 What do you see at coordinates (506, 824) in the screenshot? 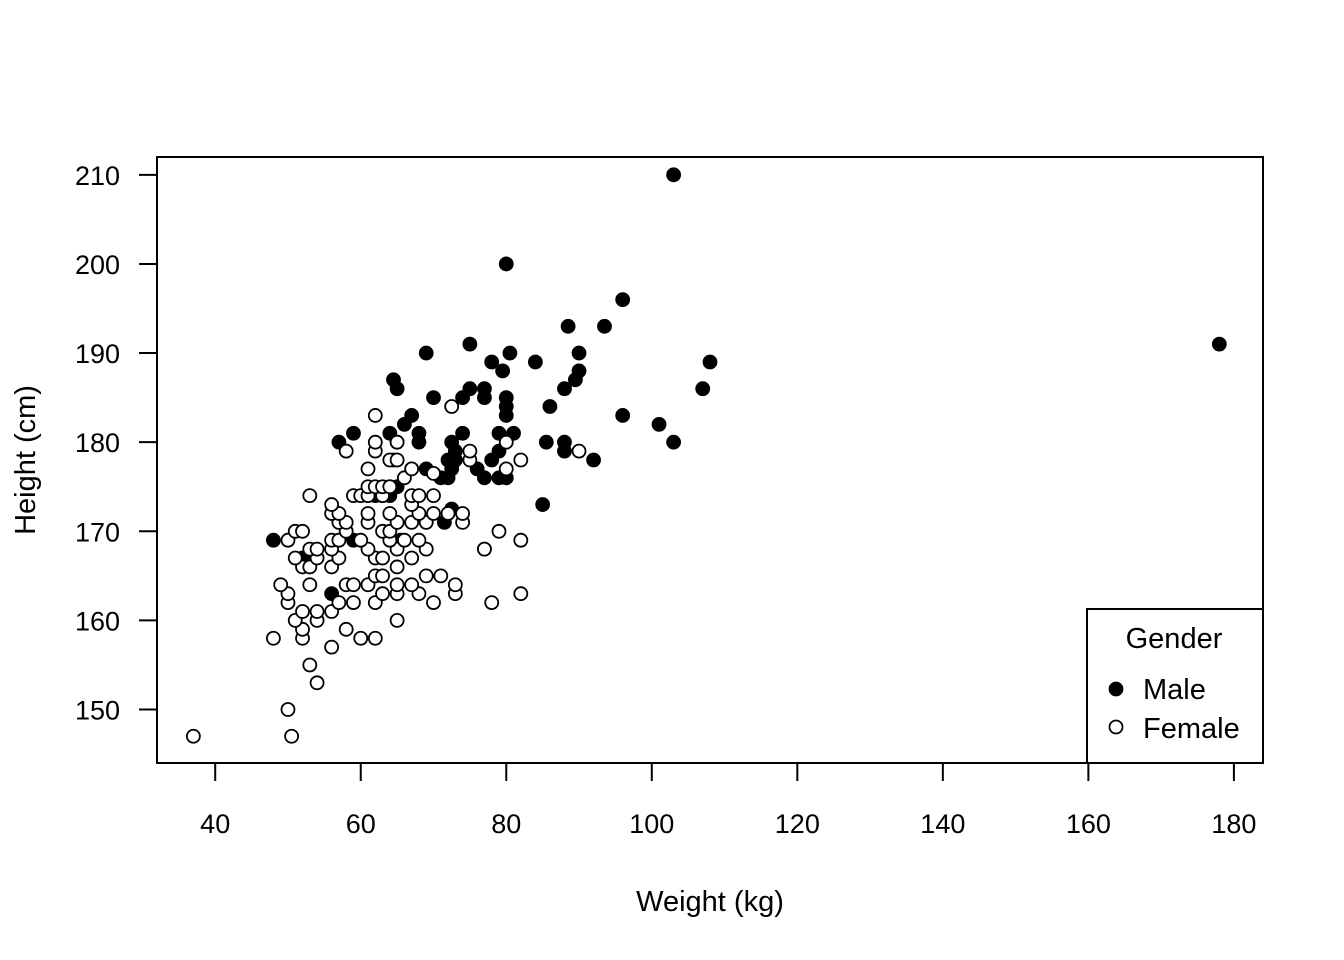
I see `x-tick-label: 80` at bounding box center [506, 824].